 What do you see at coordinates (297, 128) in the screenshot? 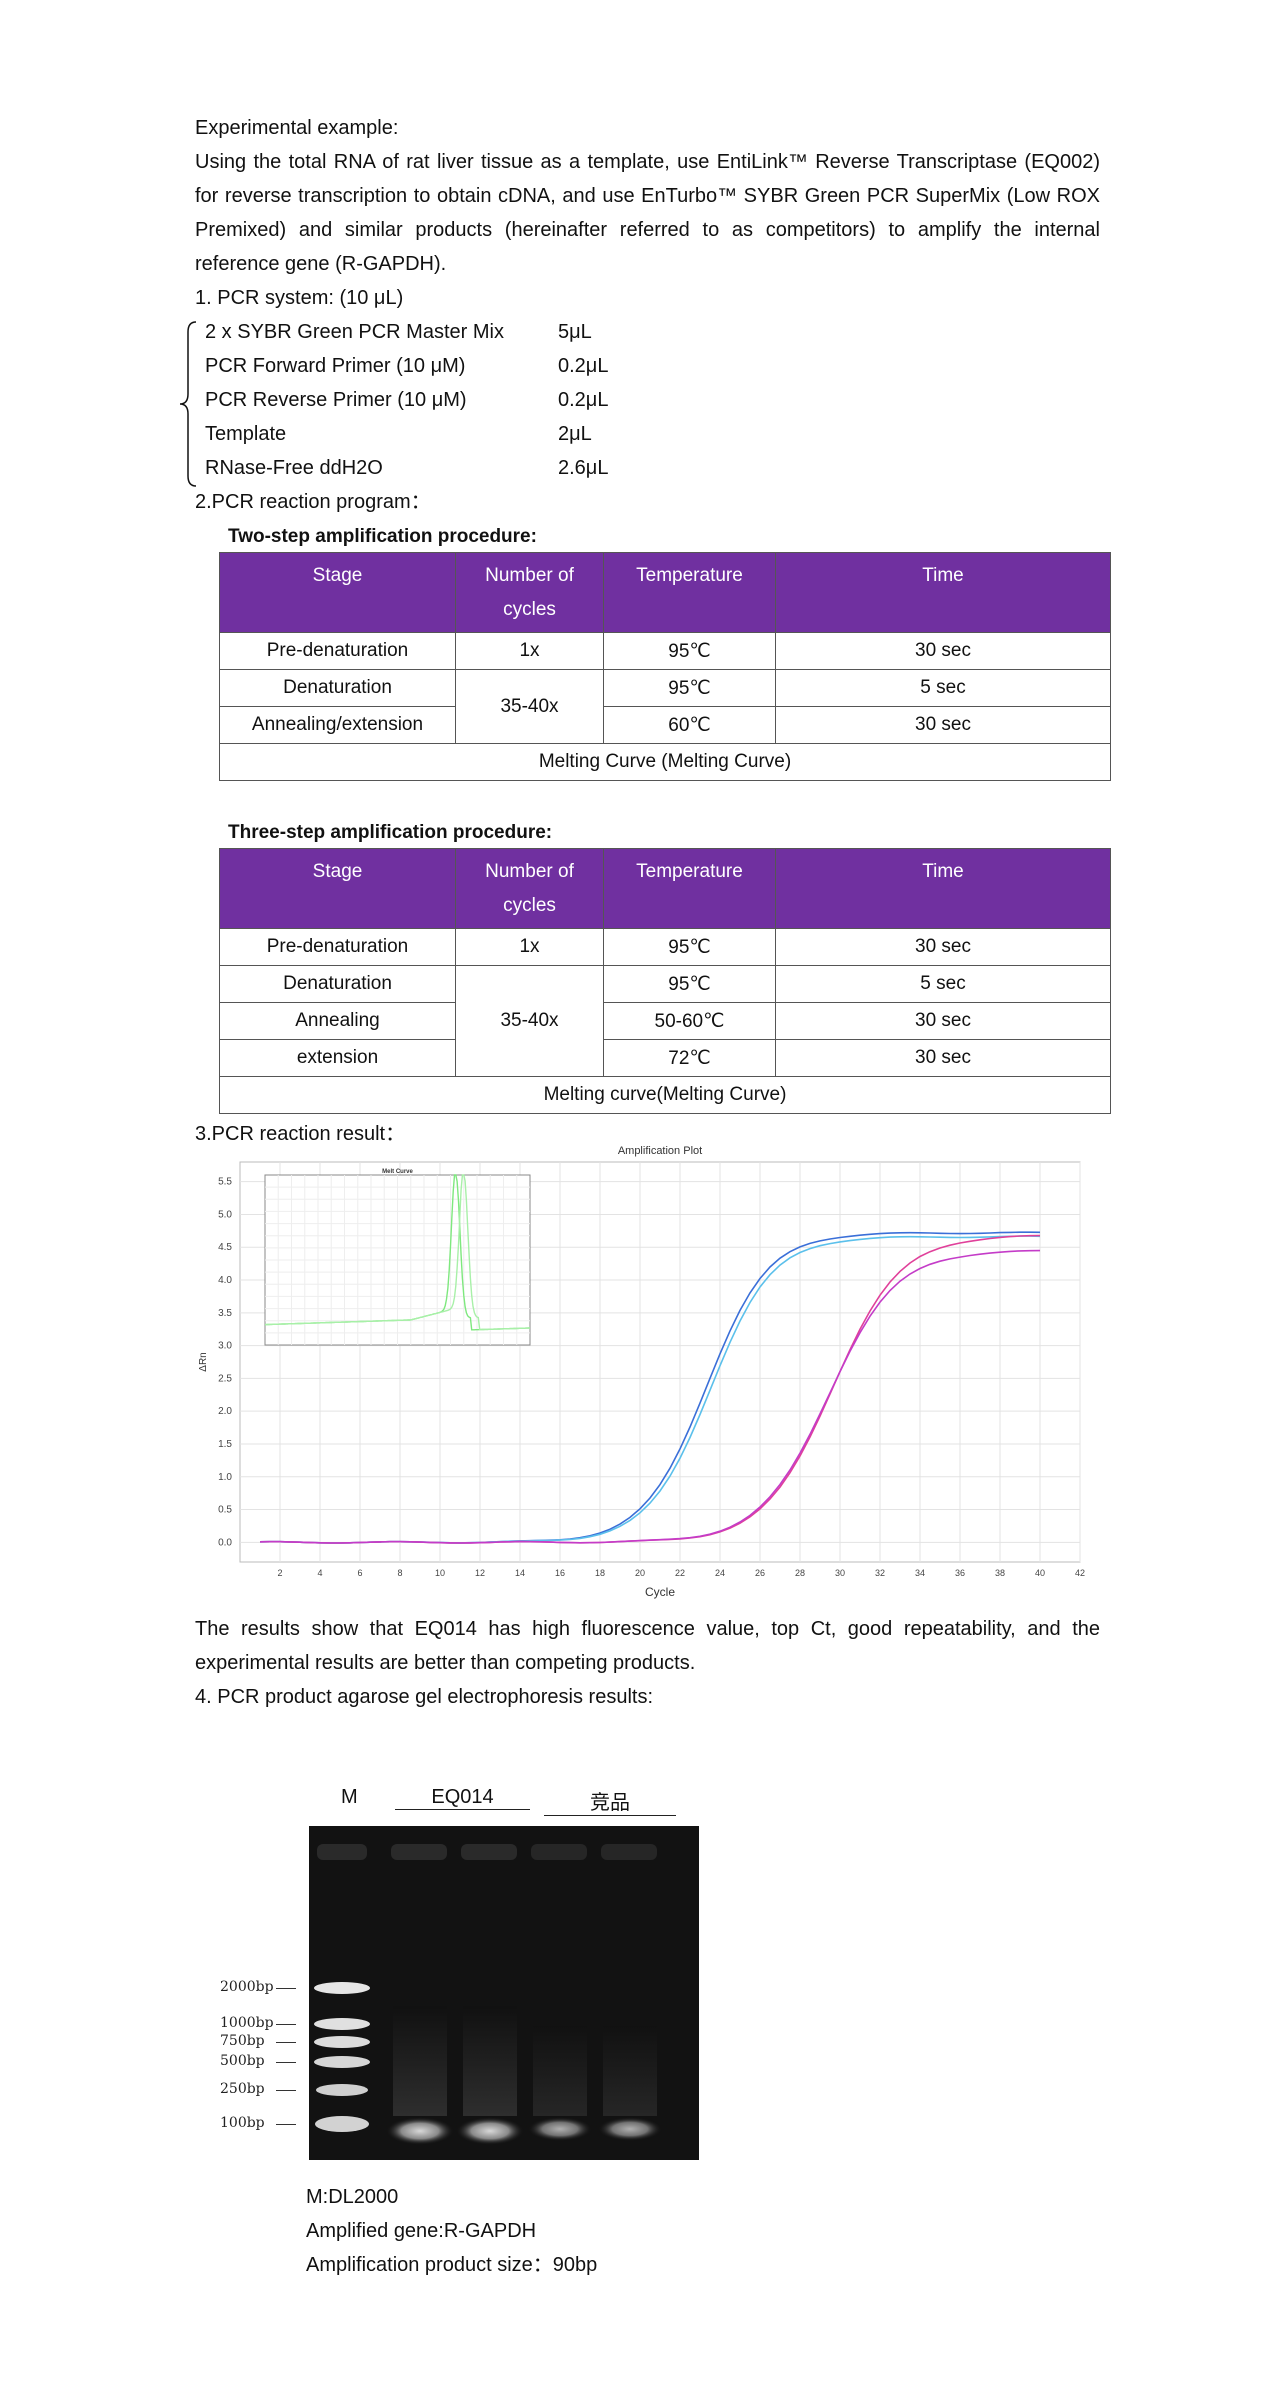
I see `intro-heading: Experimental example:` at bounding box center [297, 128].